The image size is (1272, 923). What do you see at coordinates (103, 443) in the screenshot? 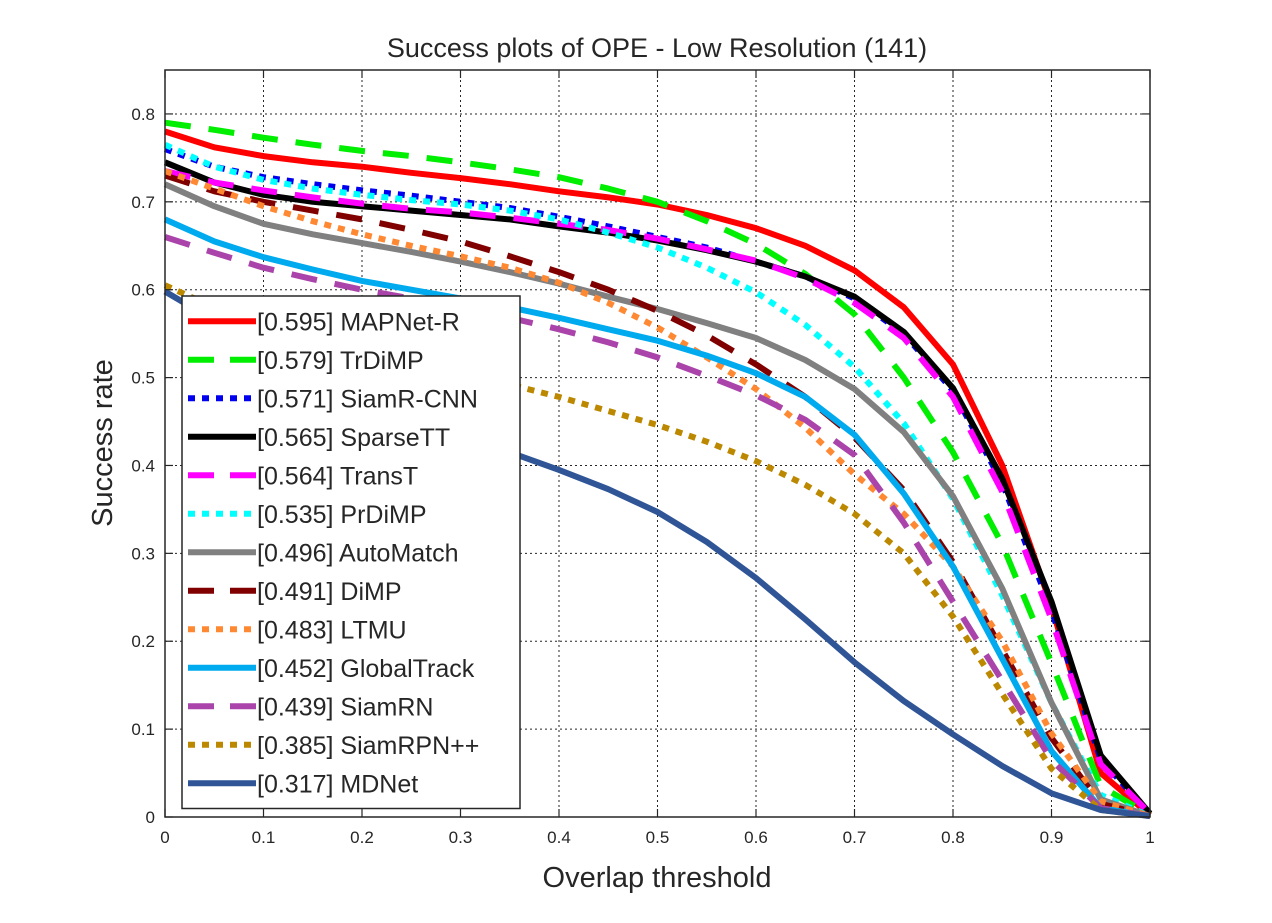
I see `y-axis-label: Success rate` at bounding box center [103, 443].